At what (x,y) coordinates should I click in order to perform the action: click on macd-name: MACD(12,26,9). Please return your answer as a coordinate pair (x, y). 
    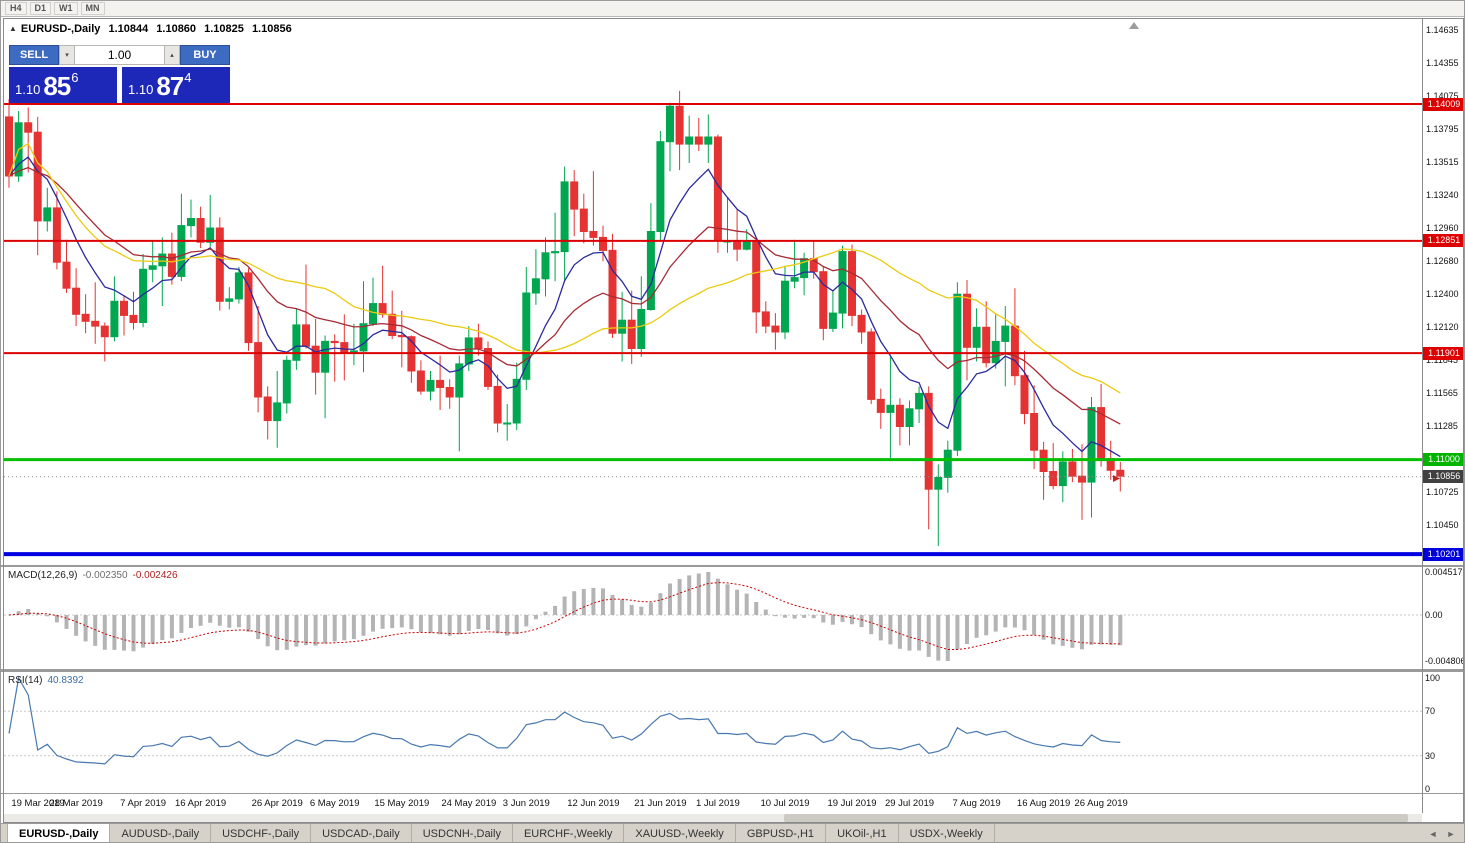
    Looking at the image, I should click on (43, 575).